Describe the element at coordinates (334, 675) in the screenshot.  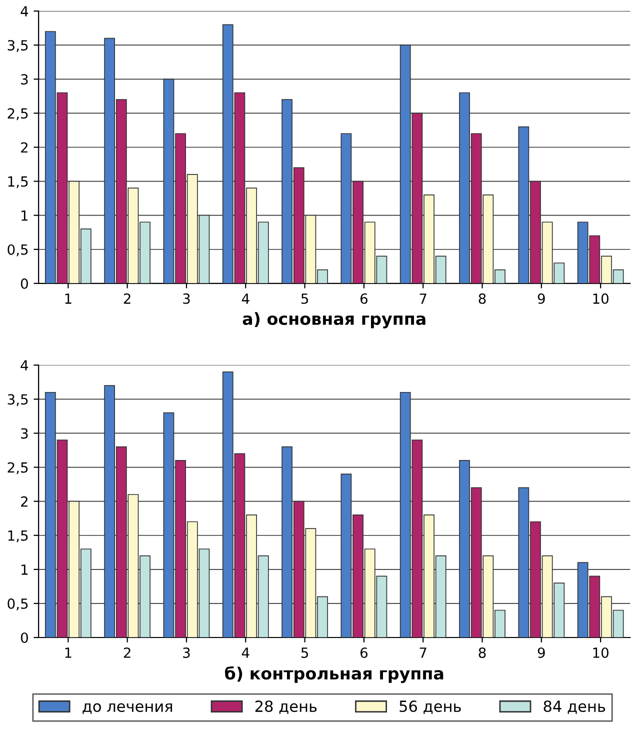
I see `x-axis-title: б) контрольная группа` at that location.